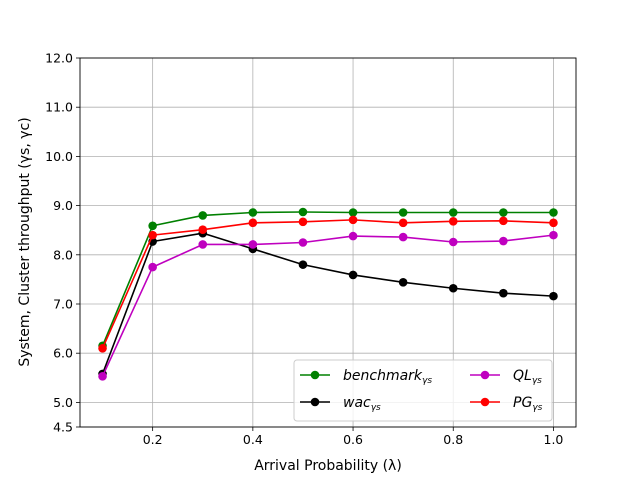 The height and width of the screenshot is (480, 640). What do you see at coordinates (63, 254) in the screenshot?
I see `y-tick-label: 8.0` at bounding box center [63, 254].